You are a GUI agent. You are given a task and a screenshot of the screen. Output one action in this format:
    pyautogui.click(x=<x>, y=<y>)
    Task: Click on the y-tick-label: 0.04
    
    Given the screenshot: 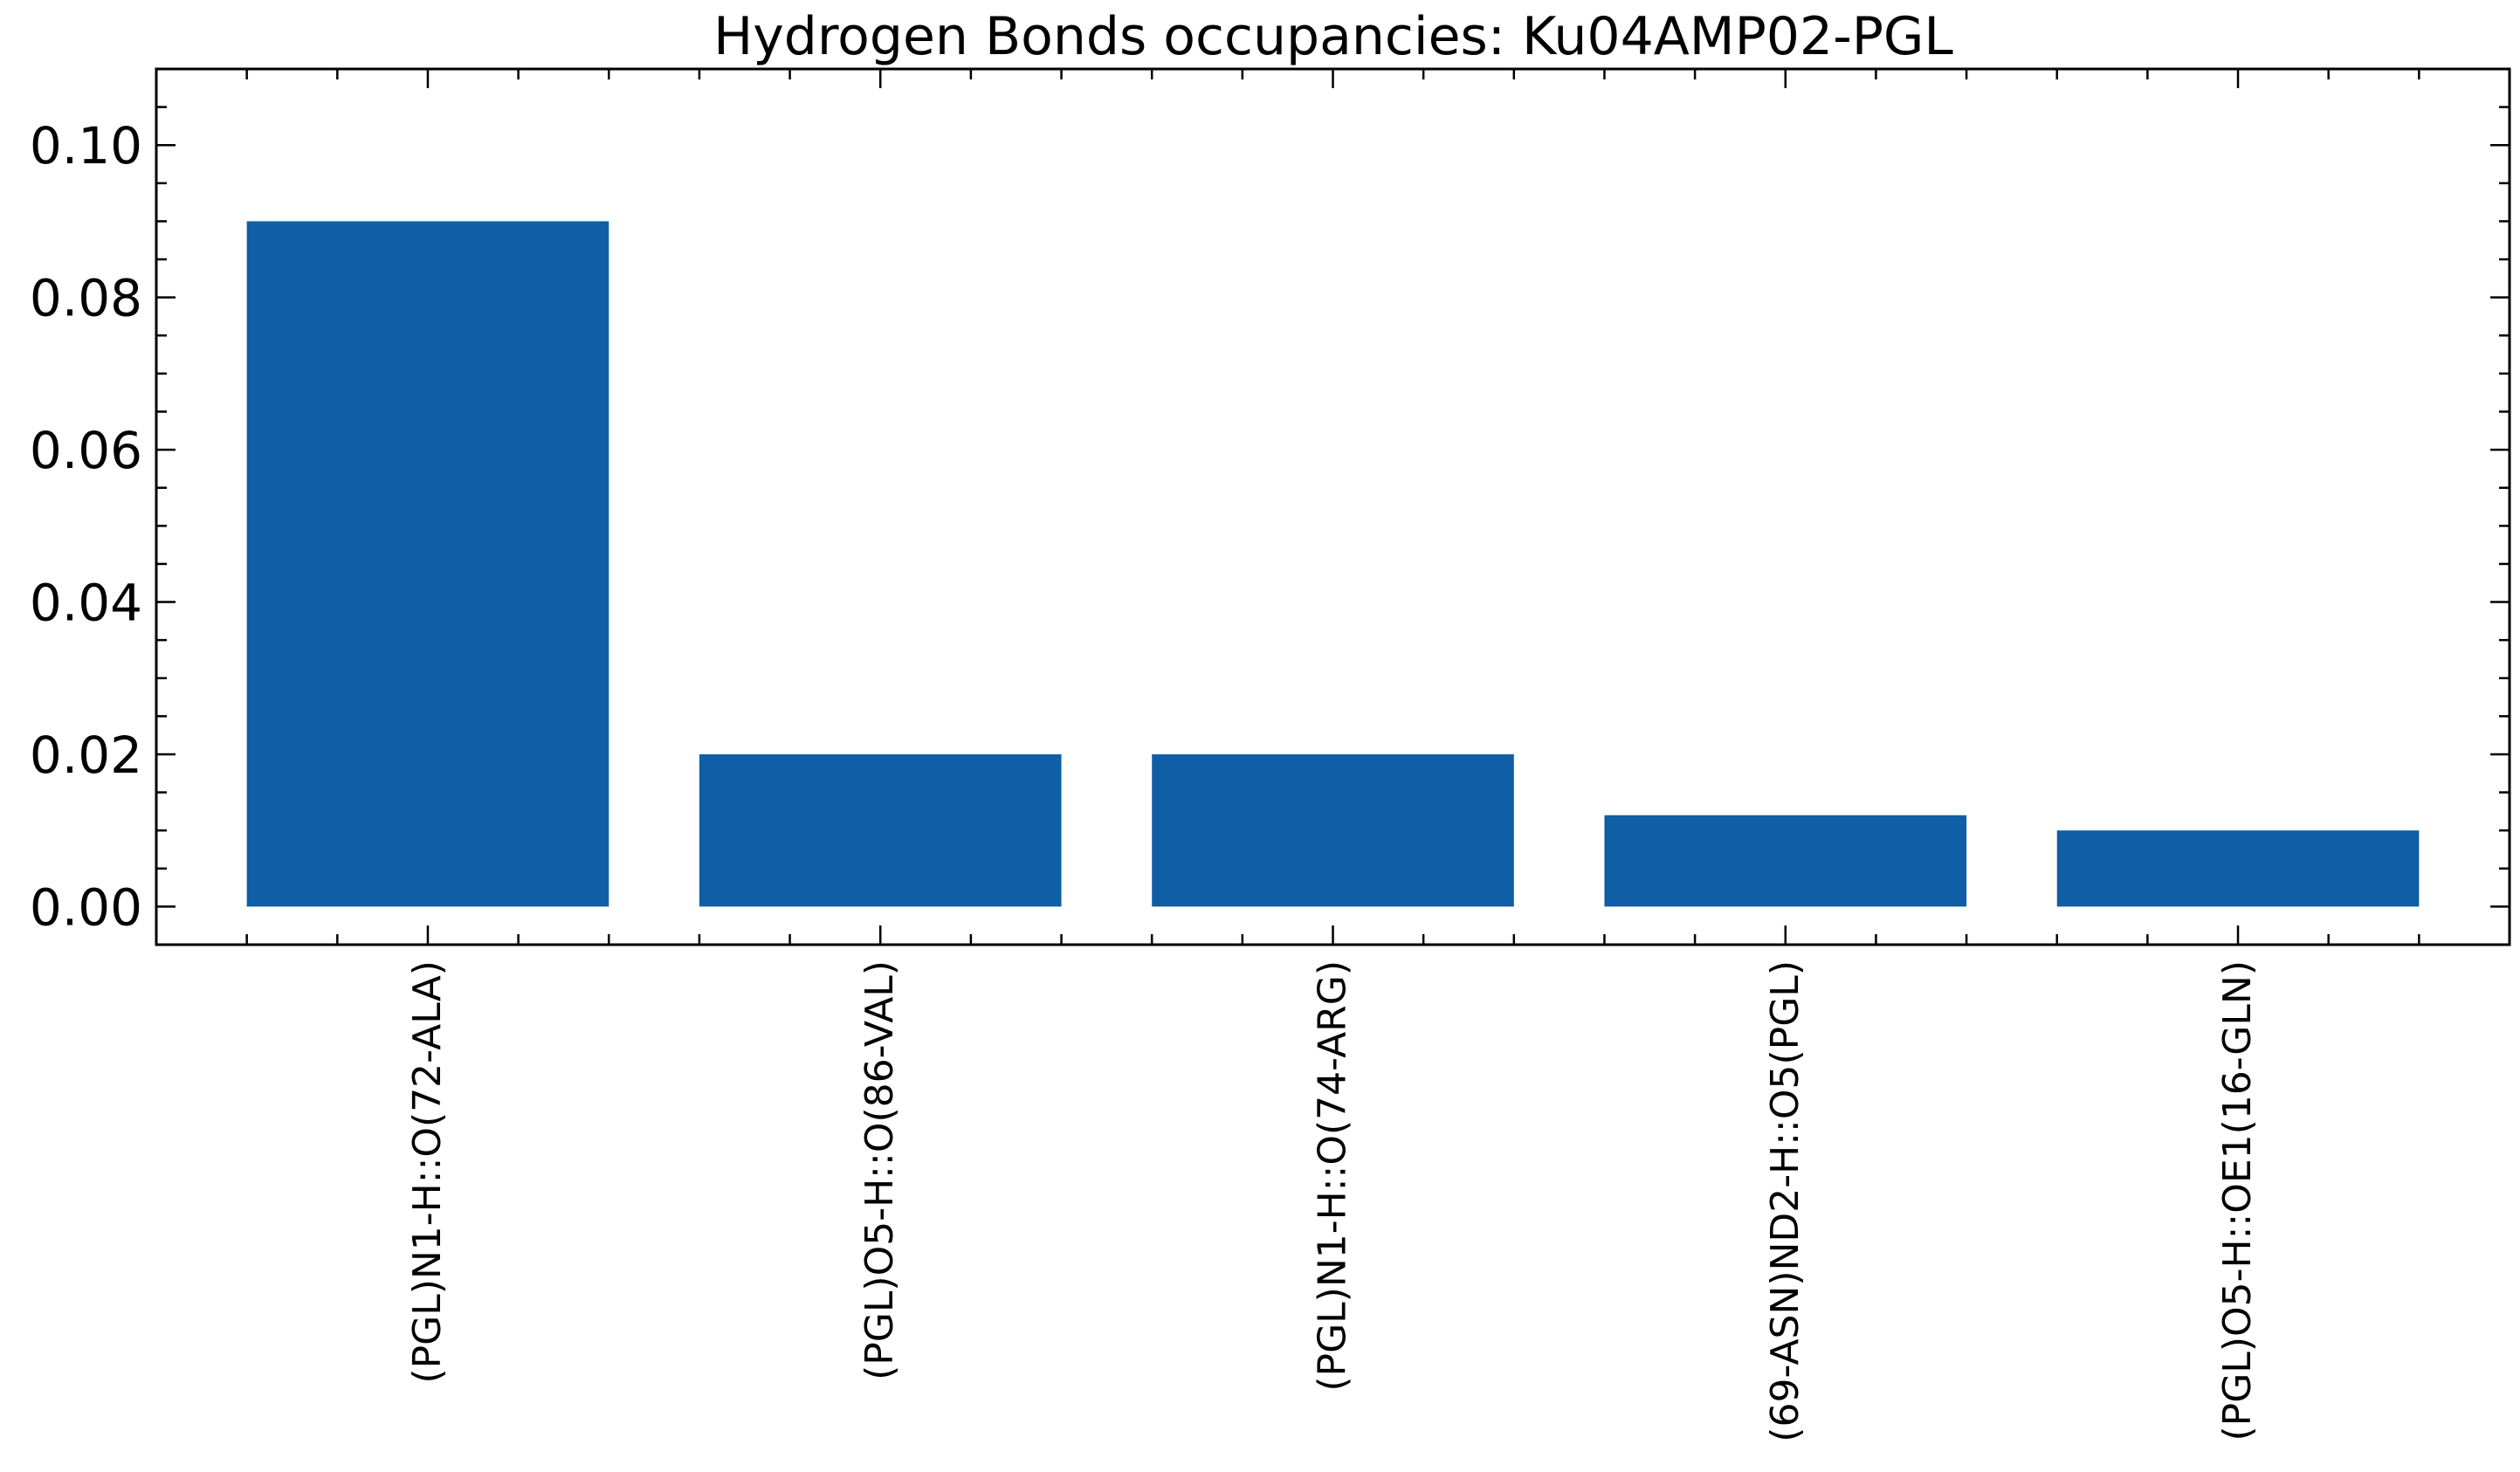 What is the action you would take?
    pyautogui.click(x=86, y=603)
    